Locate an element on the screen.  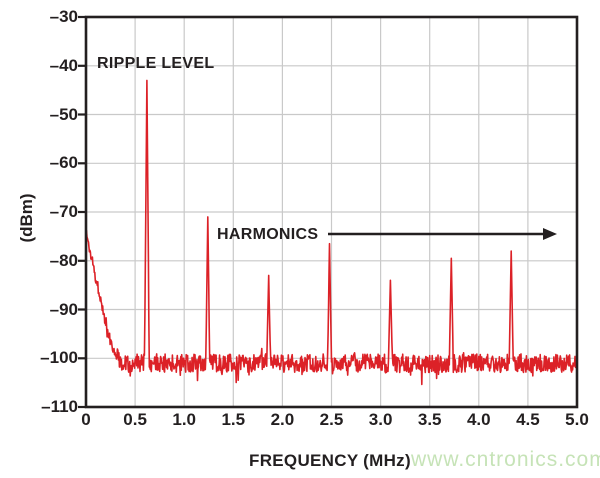
y-tick-label: –90 is located at coordinates (63, 309).